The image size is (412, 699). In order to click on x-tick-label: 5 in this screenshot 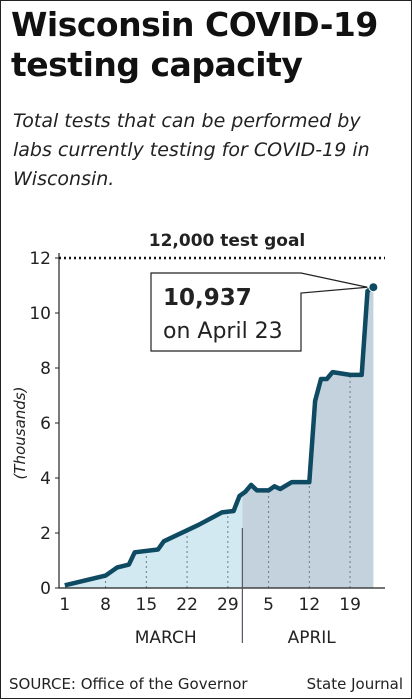, I will do `click(268, 605)`.